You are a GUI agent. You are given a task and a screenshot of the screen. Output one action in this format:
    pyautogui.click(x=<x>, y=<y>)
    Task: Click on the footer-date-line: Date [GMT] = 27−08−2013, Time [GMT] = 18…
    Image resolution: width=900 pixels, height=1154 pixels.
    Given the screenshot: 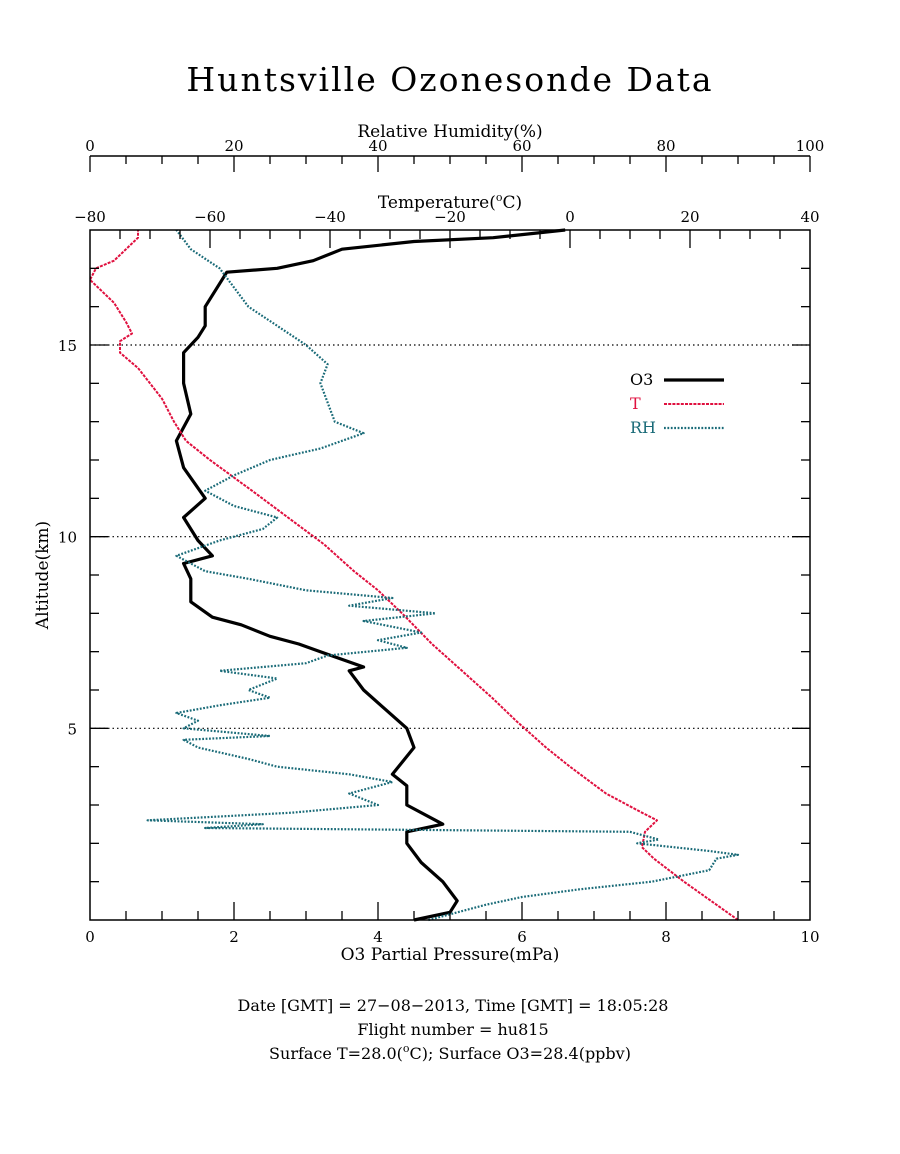 What is the action you would take?
    pyautogui.click(x=453, y=1005)
    